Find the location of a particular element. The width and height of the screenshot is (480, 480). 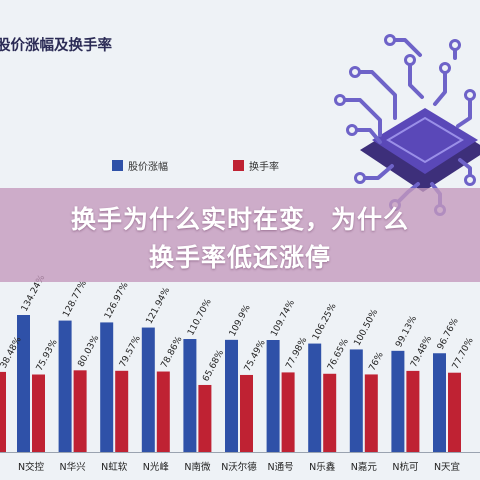

data-label-turnover: 77.70% is located at coordinates (463, 353).